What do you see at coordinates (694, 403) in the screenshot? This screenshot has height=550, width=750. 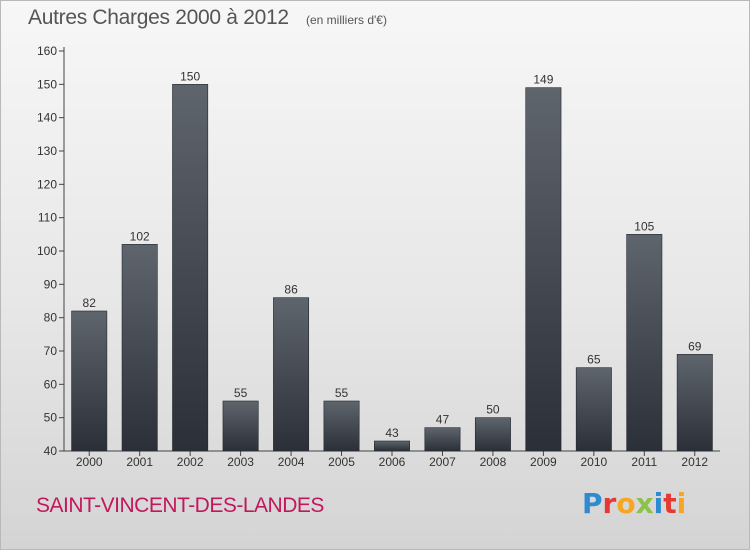 I see `bar-2012` at bounding box center [694, 403].